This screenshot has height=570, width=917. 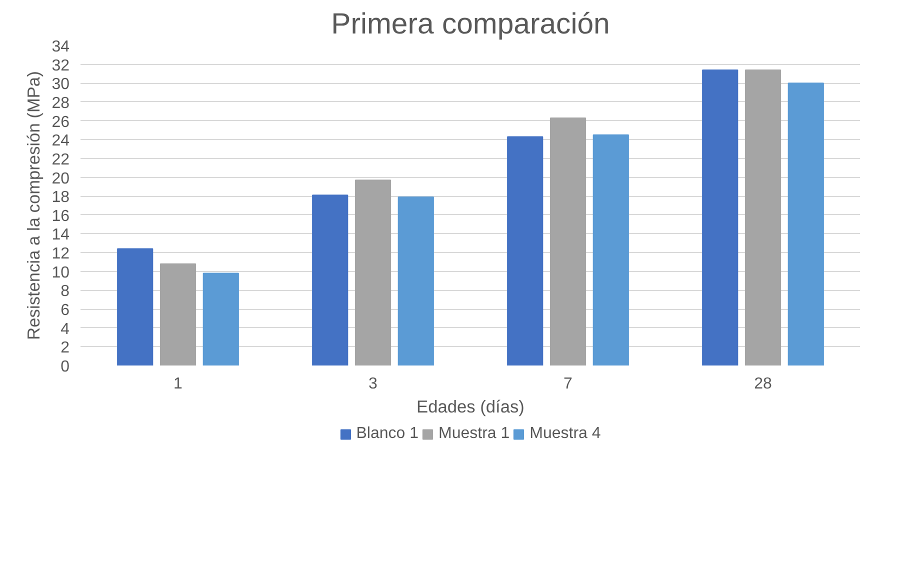 What do you see at coordinates (61, 254) in the screenshot?
I see `y-tick-label: 12` at bounding box center [61, 254].